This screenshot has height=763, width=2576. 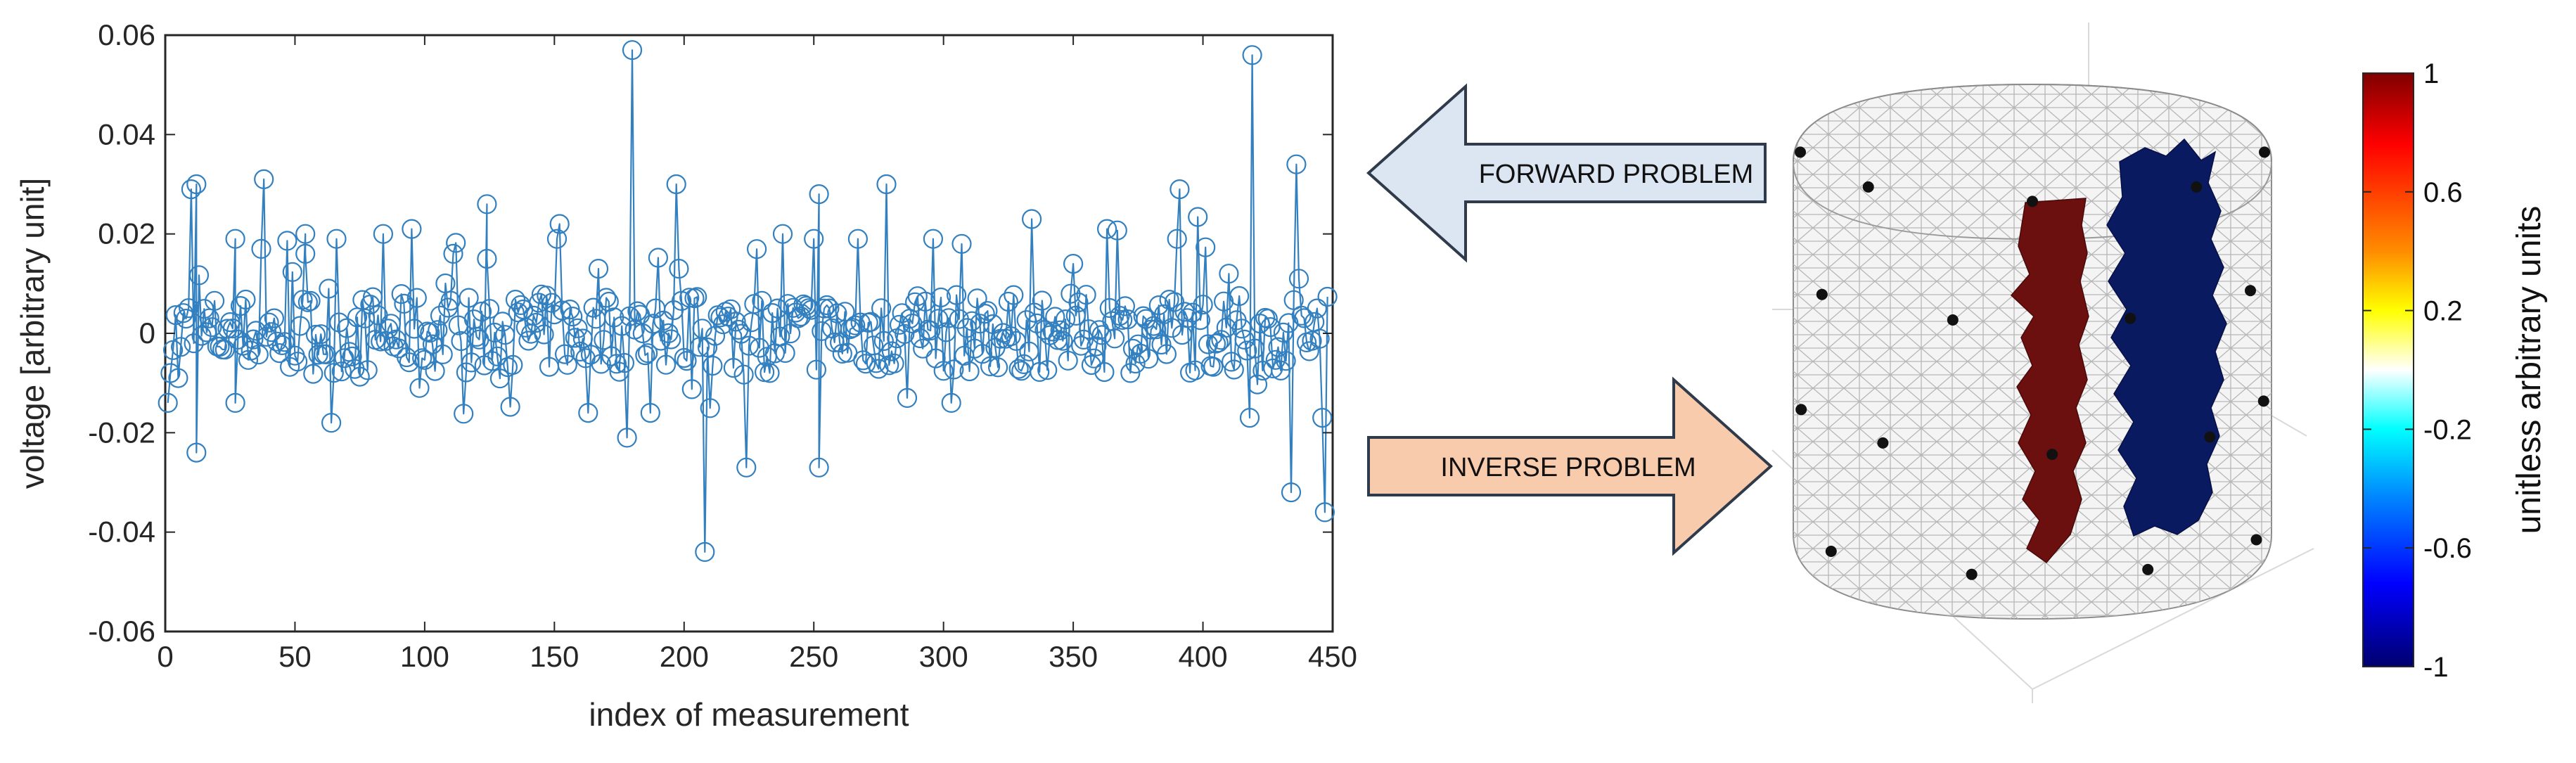 I want to click on colorbar-tick-label: -0.6, so click(x=2447, y=548).